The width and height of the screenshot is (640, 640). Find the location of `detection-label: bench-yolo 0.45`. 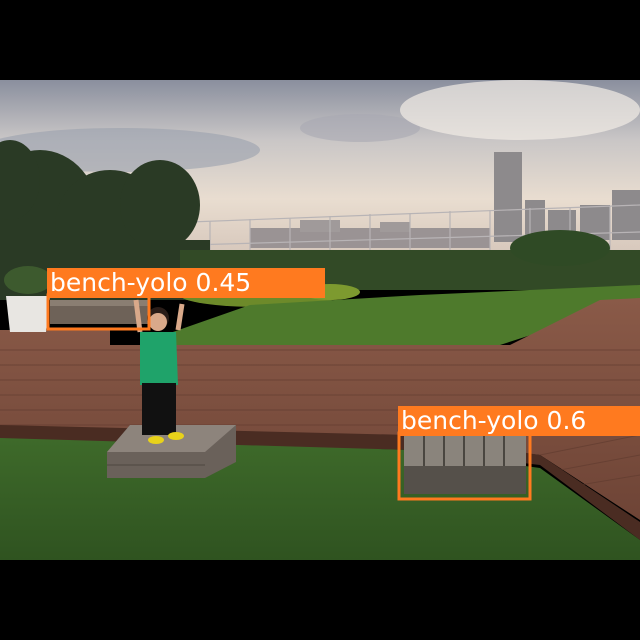

detection-label: bench-yolo 0.45 is located at coordinates (186, 283).